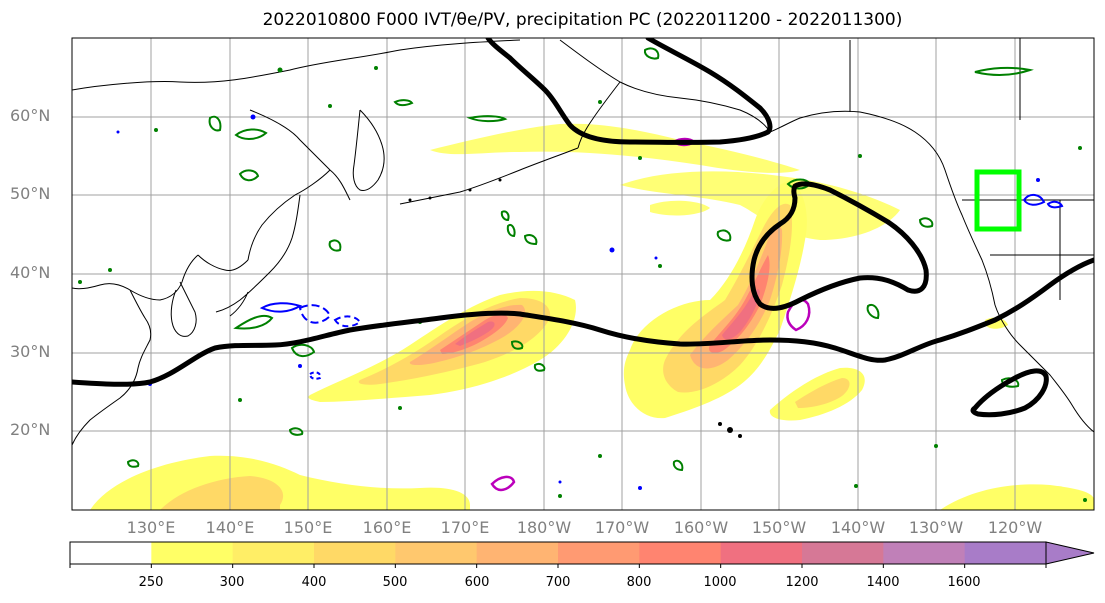 The image size is (1105, 603). What do you see at coordinates (1070, 553) in the screenshot?
I see `colorbar-extend-arrow` at bounding box center [1070, 553].